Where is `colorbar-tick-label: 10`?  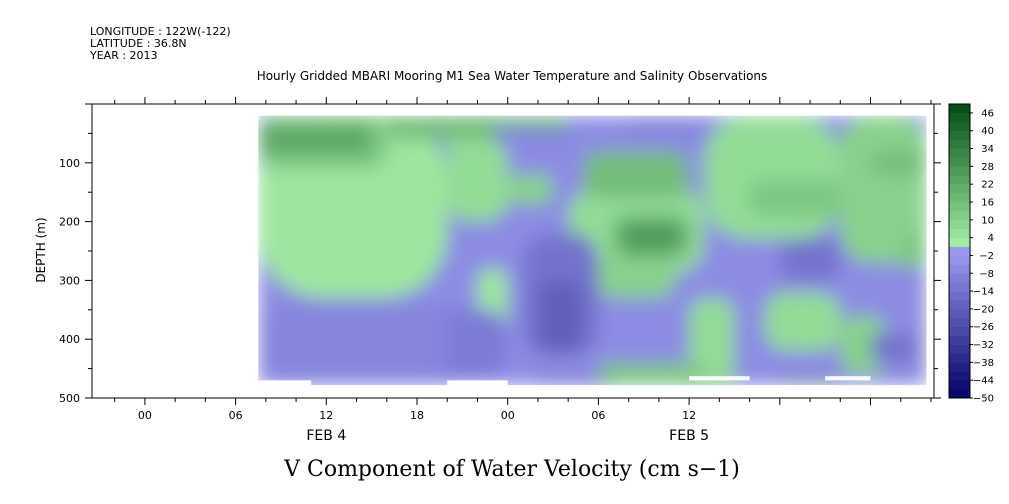 colorbar-tick-label: 10 is located at coordinates (987, 220).